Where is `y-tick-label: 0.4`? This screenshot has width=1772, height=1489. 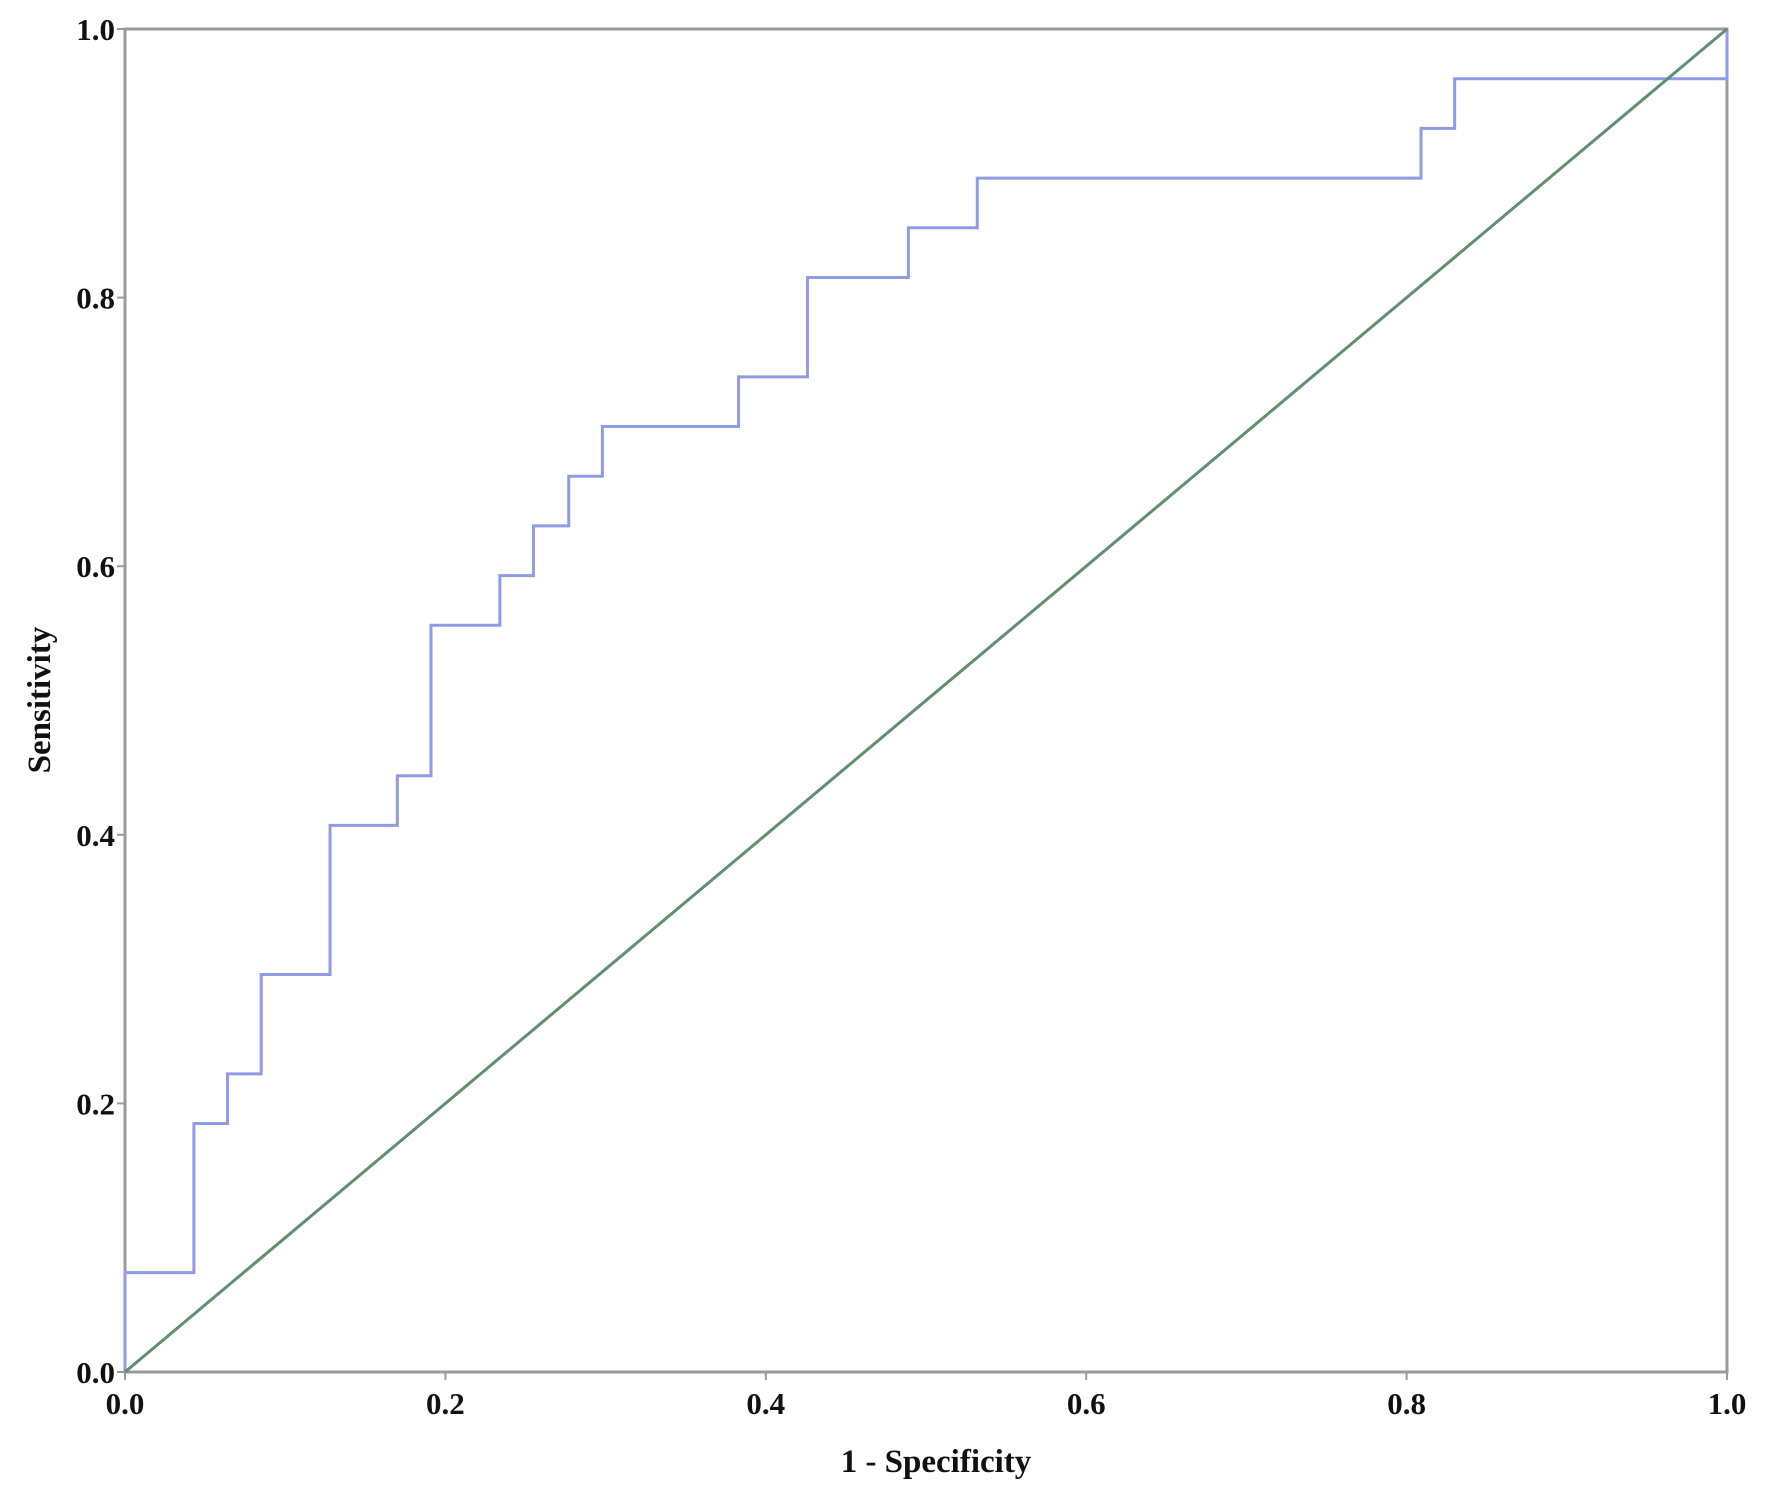
y-tick-label: 0.4 is located at coordinates (95, 835).